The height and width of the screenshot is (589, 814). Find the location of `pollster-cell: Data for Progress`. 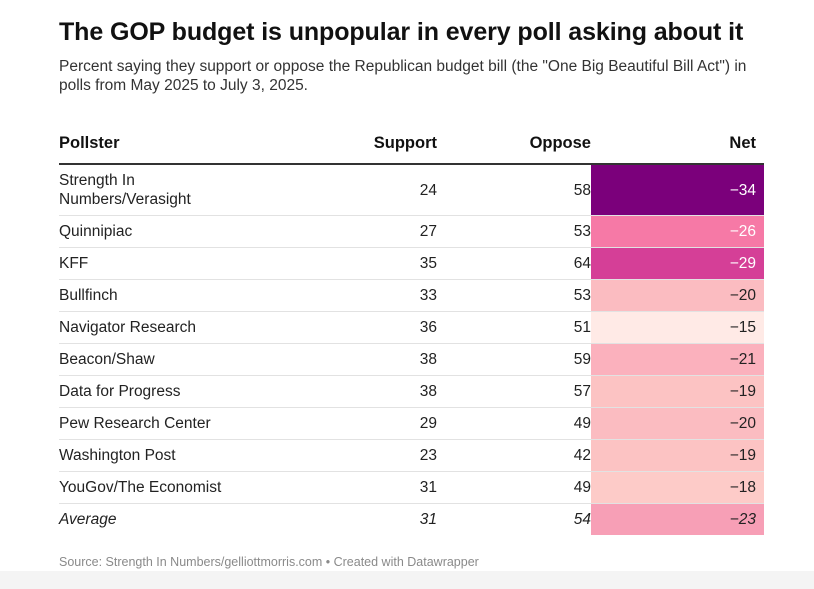

pollster-cell: Data for Progress is located at coordinates (161, 391).